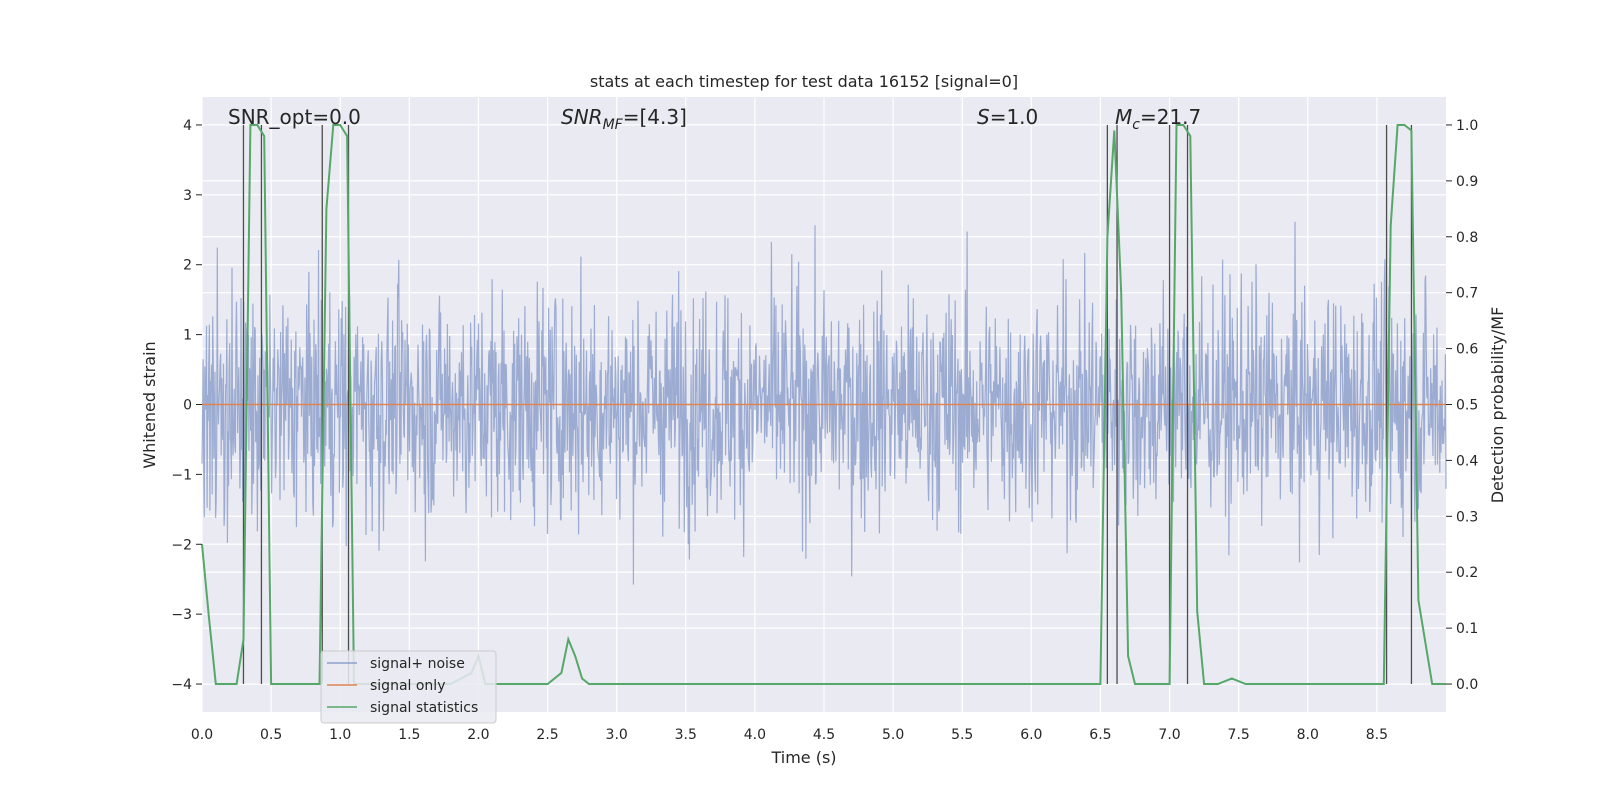 The image size is (1600, 800). I want to click on y2-tick-label: 0.9, so click(1467, 182).